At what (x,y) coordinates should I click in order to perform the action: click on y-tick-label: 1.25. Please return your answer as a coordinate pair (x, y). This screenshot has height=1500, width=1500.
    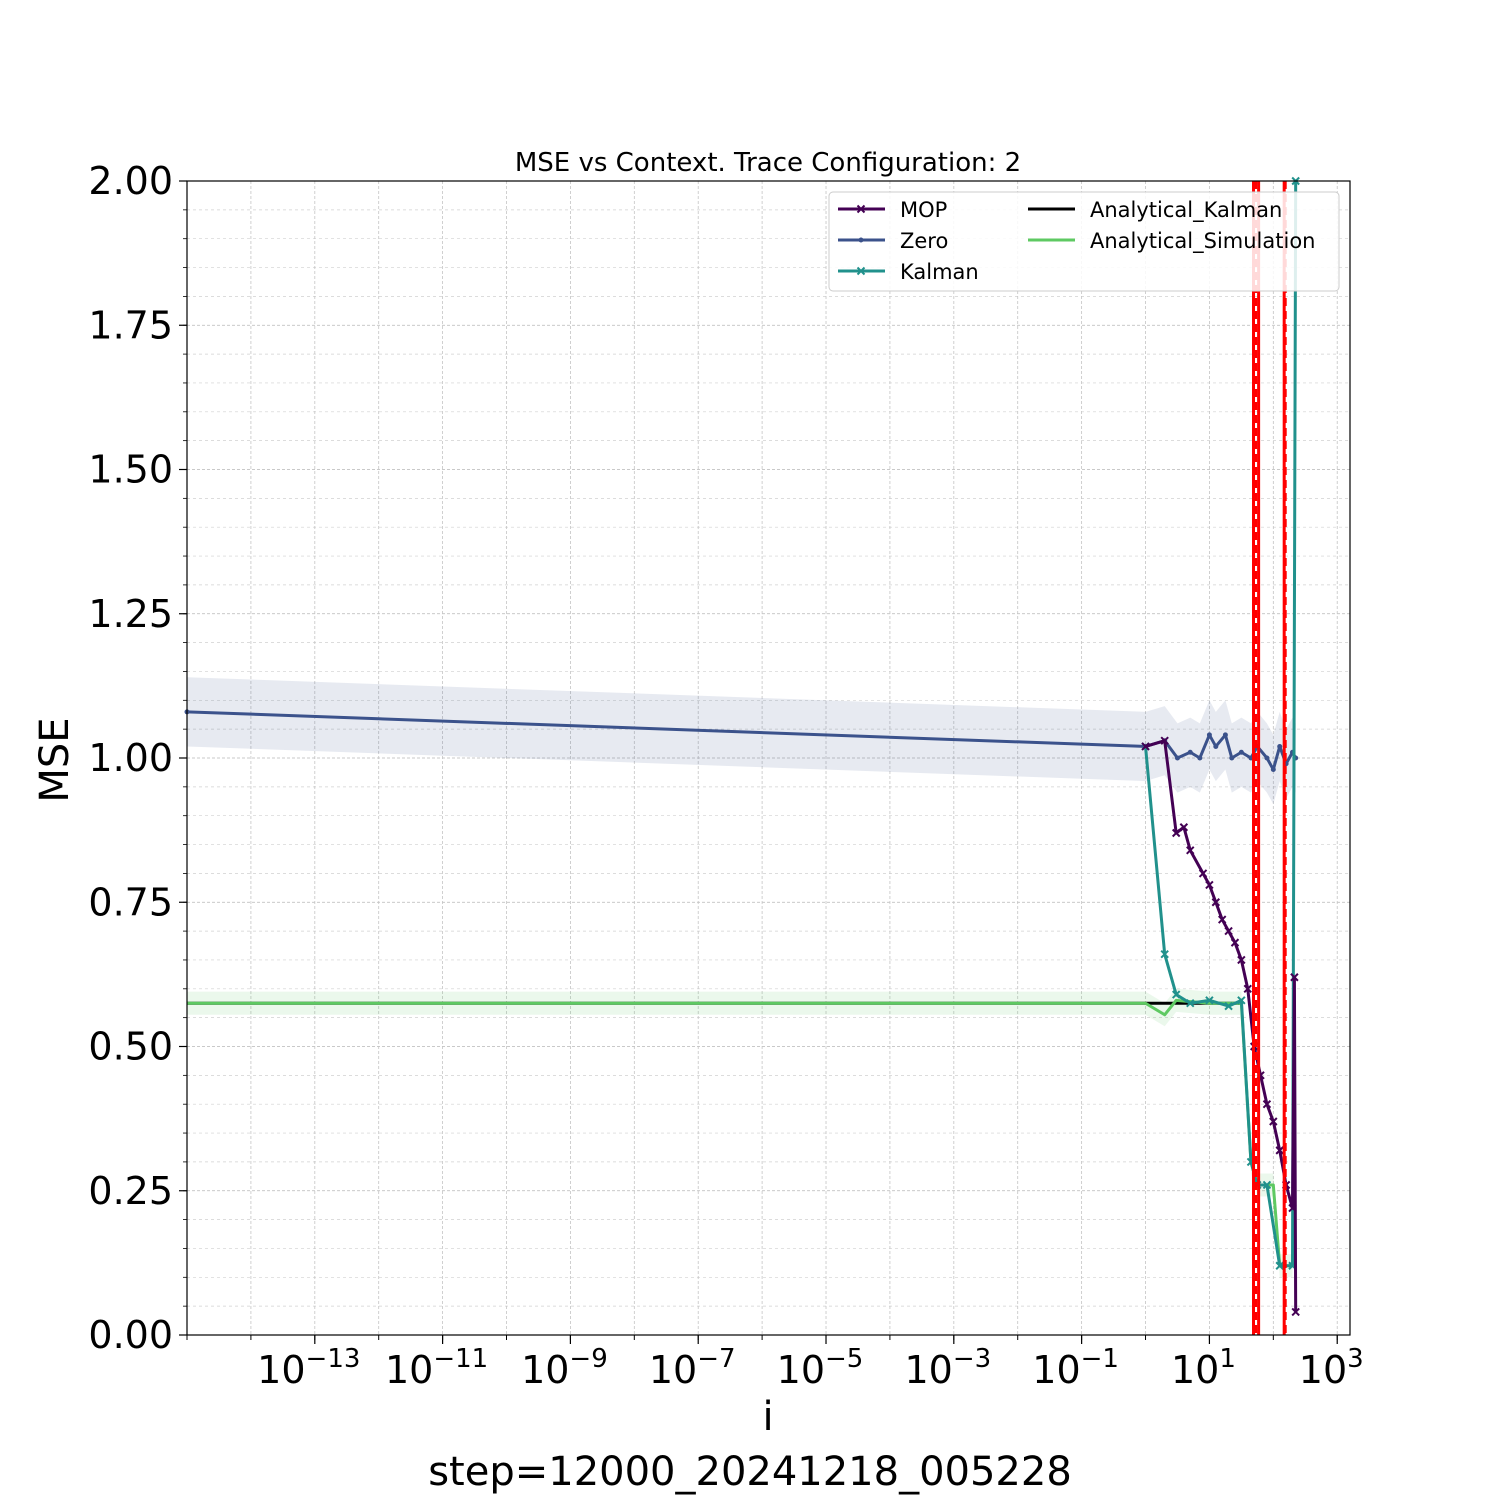
    Looking at the image, I should click on (130, 614).